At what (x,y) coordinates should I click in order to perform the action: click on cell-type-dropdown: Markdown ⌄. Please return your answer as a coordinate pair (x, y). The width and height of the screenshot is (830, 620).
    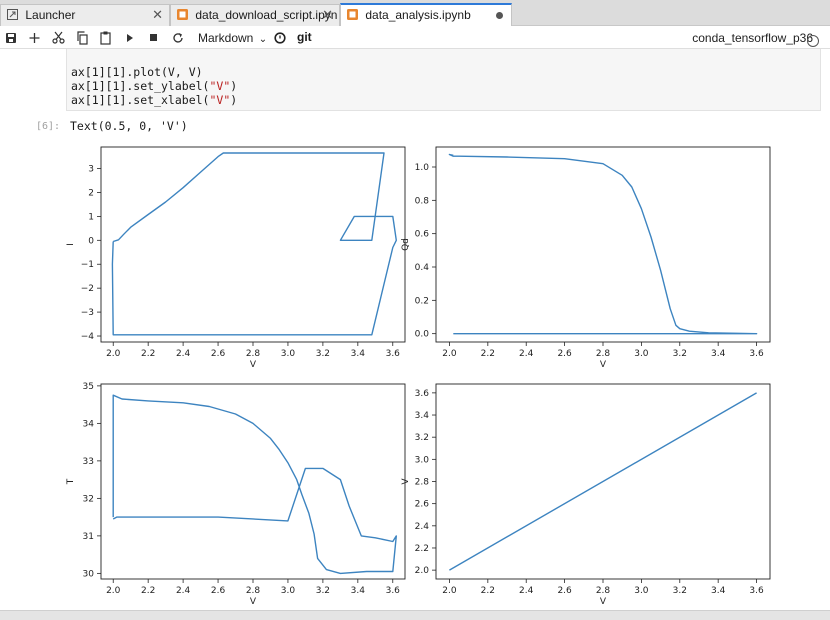
    Looking at the image, I should click on (232, 39).